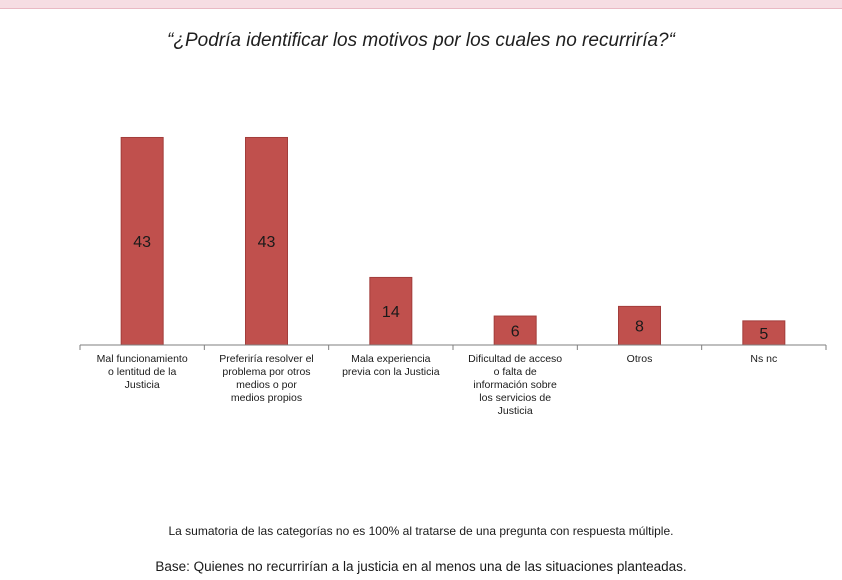  I want to click on data-label-5: 8, so click(639, 327).